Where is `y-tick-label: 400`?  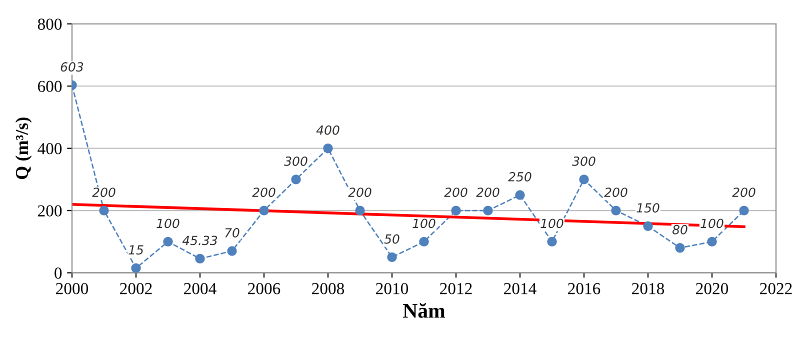 y-tick-label: 400 is located at coordinates (50, 148).